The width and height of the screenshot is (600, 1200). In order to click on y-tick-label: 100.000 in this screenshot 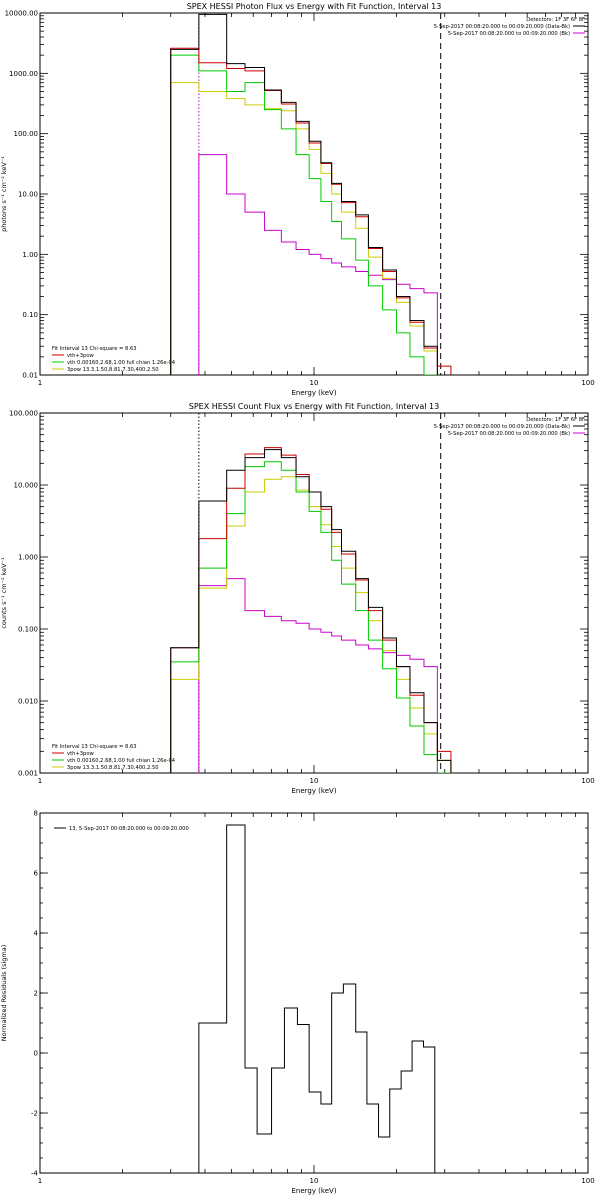, I will do `click(23, 414)`.